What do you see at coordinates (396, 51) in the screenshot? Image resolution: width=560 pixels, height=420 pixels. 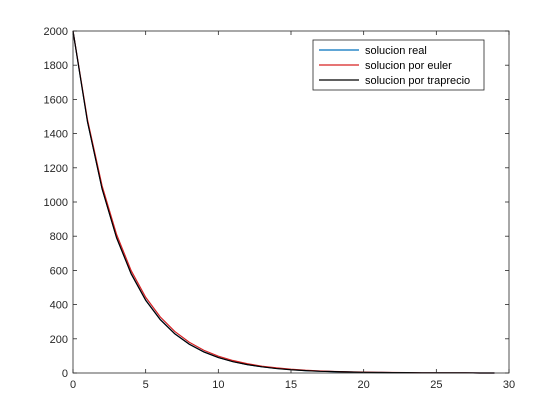 I see `legend-label-1: solucion real` at bounding box center [396, 51].